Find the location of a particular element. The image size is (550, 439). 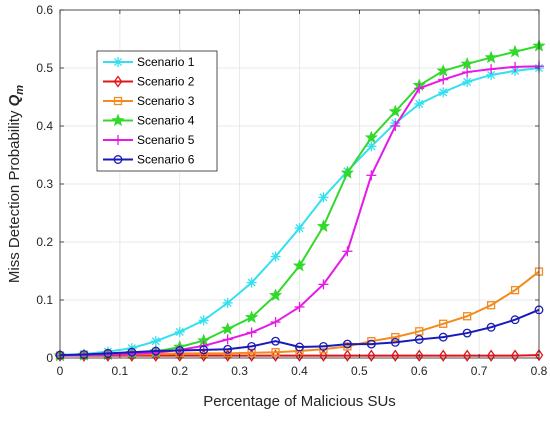

legend-label: Scenario 2 is located at coordinates (166, 82).